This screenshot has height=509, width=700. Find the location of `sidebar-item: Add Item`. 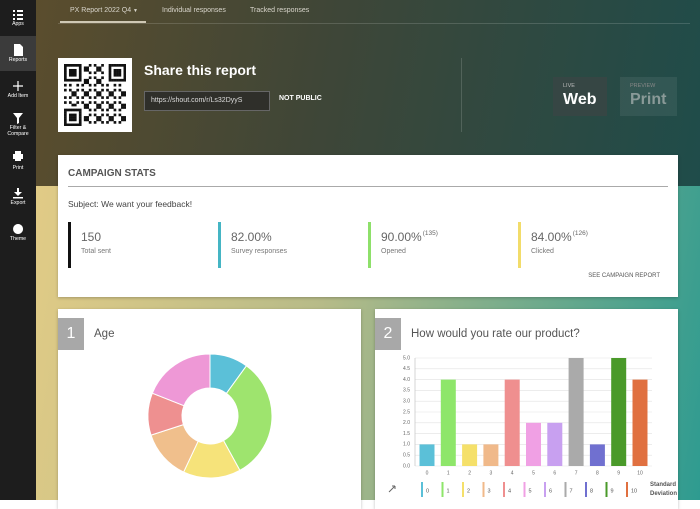

sidebar-item: Add Item is located at coordinates (18, 92).